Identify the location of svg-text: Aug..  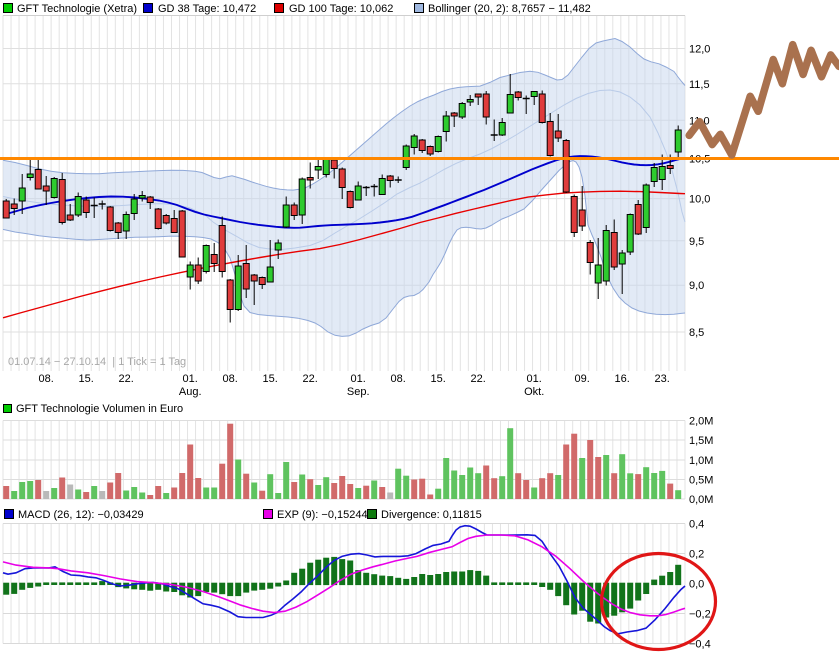
(190, 392).